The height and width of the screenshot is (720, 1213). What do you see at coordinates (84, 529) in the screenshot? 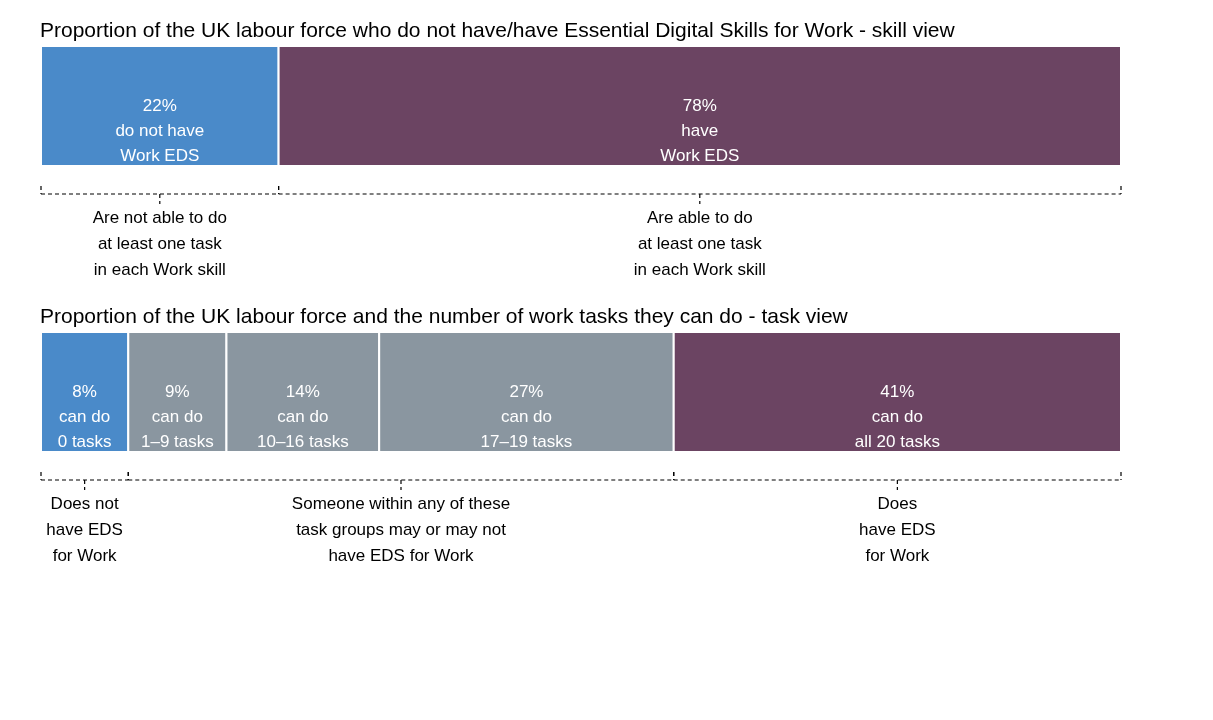
I see `text: Does not have EDS for Work` at bounding box center [84, 529].